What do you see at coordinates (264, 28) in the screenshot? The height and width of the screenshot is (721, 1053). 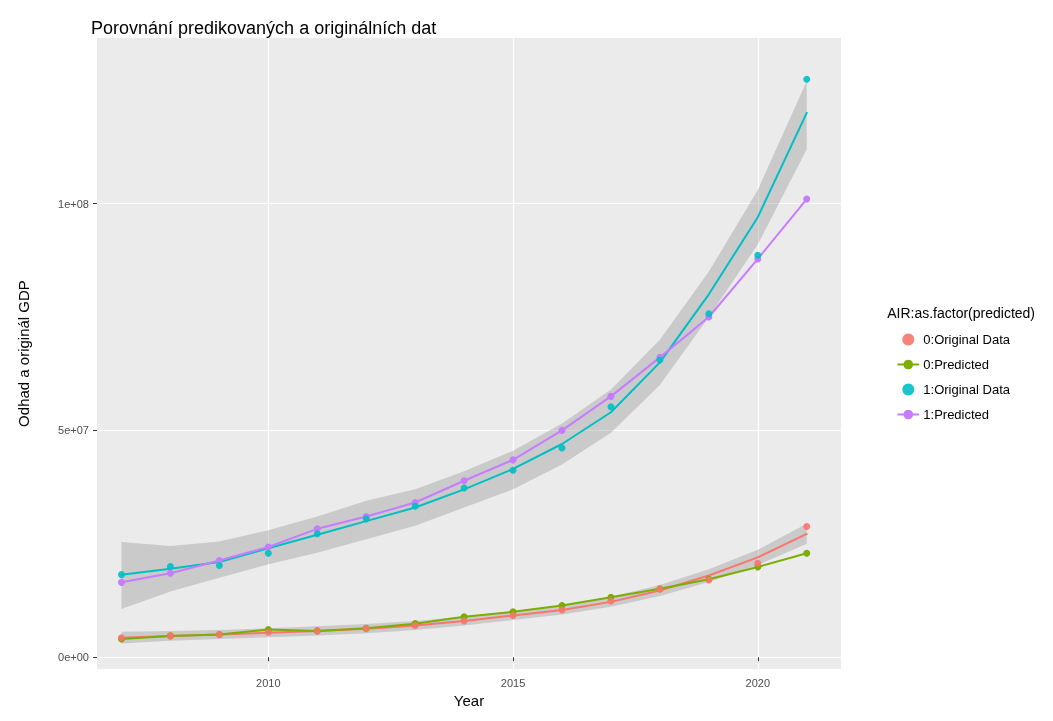 I see `chart-title: Porovnání predikovaných a originálních dat` at bounding box center [264, 28].